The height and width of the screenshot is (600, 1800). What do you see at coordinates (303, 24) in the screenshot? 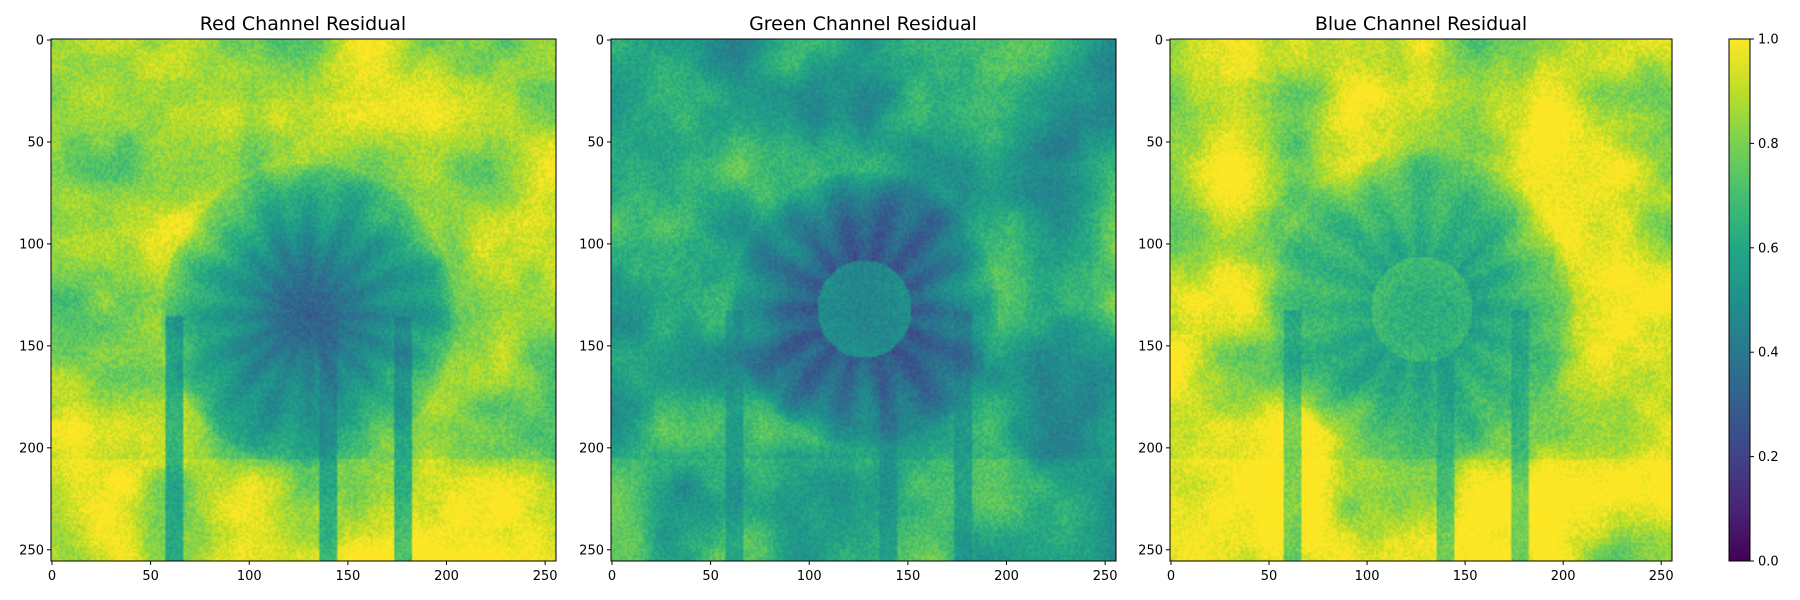
I see `panel-title: Red Channel Residual` at bounding box center [303, 24].